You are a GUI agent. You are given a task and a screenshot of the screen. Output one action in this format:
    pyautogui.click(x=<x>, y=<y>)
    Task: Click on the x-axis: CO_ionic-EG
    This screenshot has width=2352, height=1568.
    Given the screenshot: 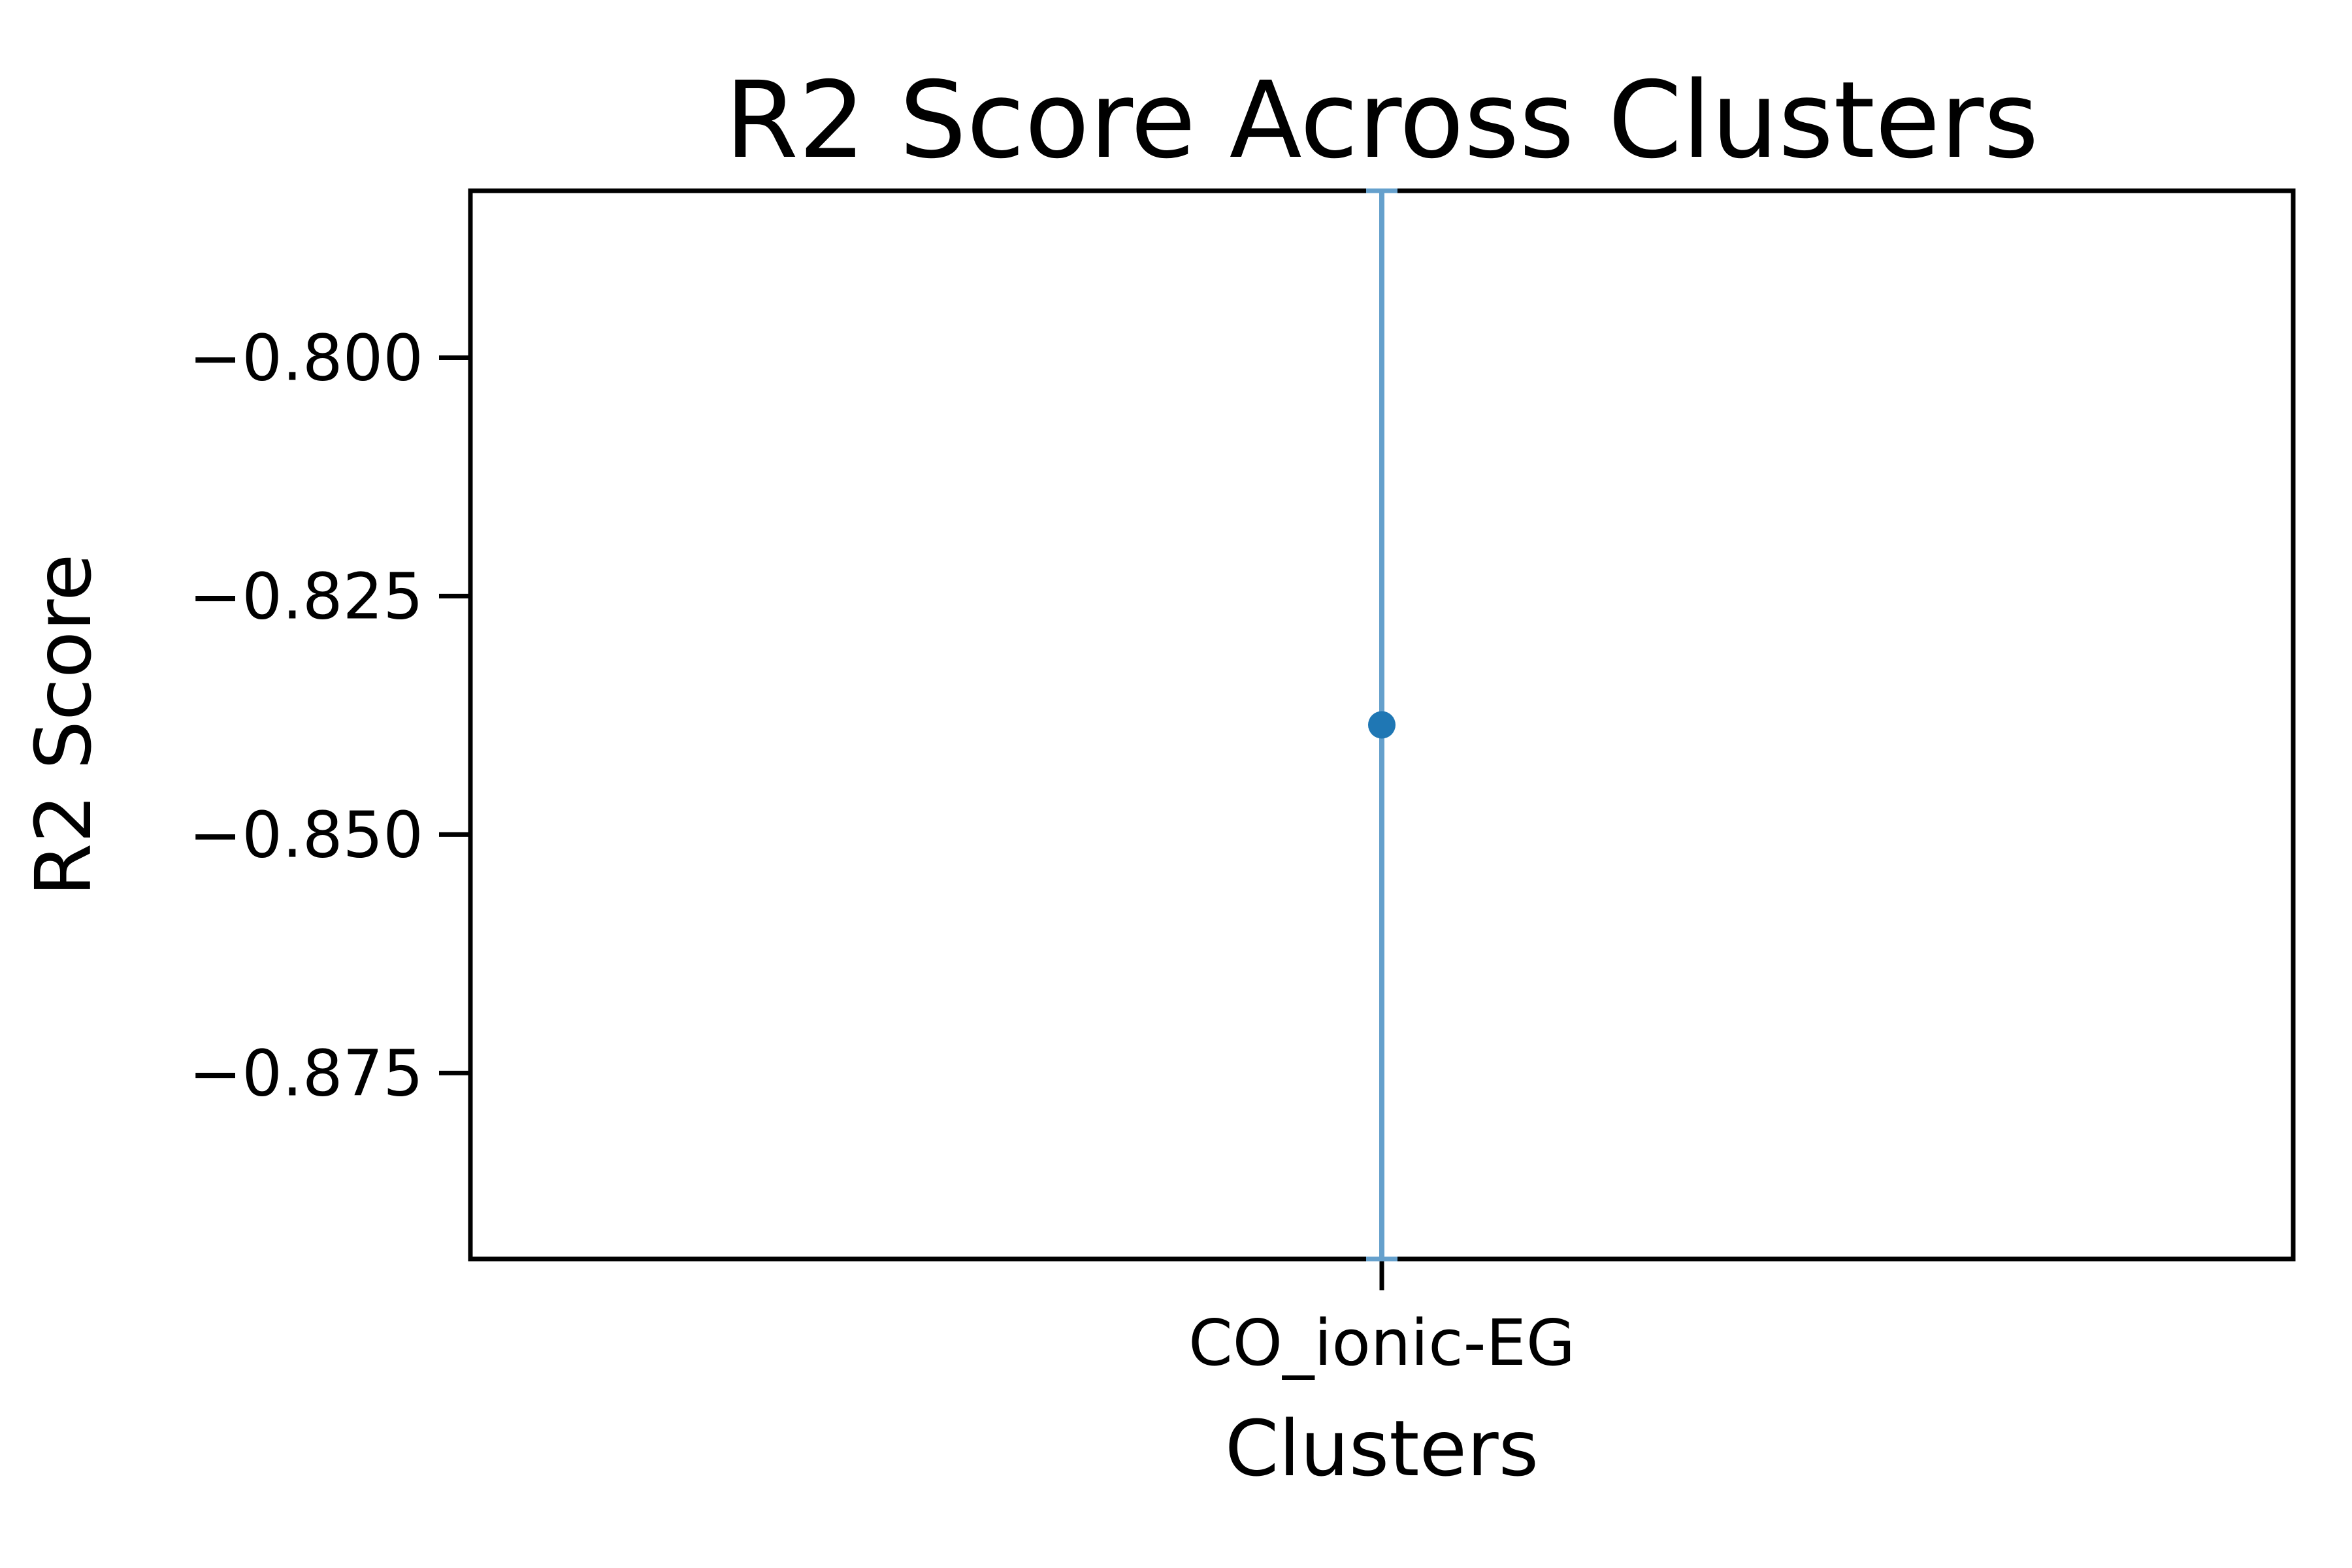 What is the action you would take?
    pyautogui.click(x=1381, y=1319)
    